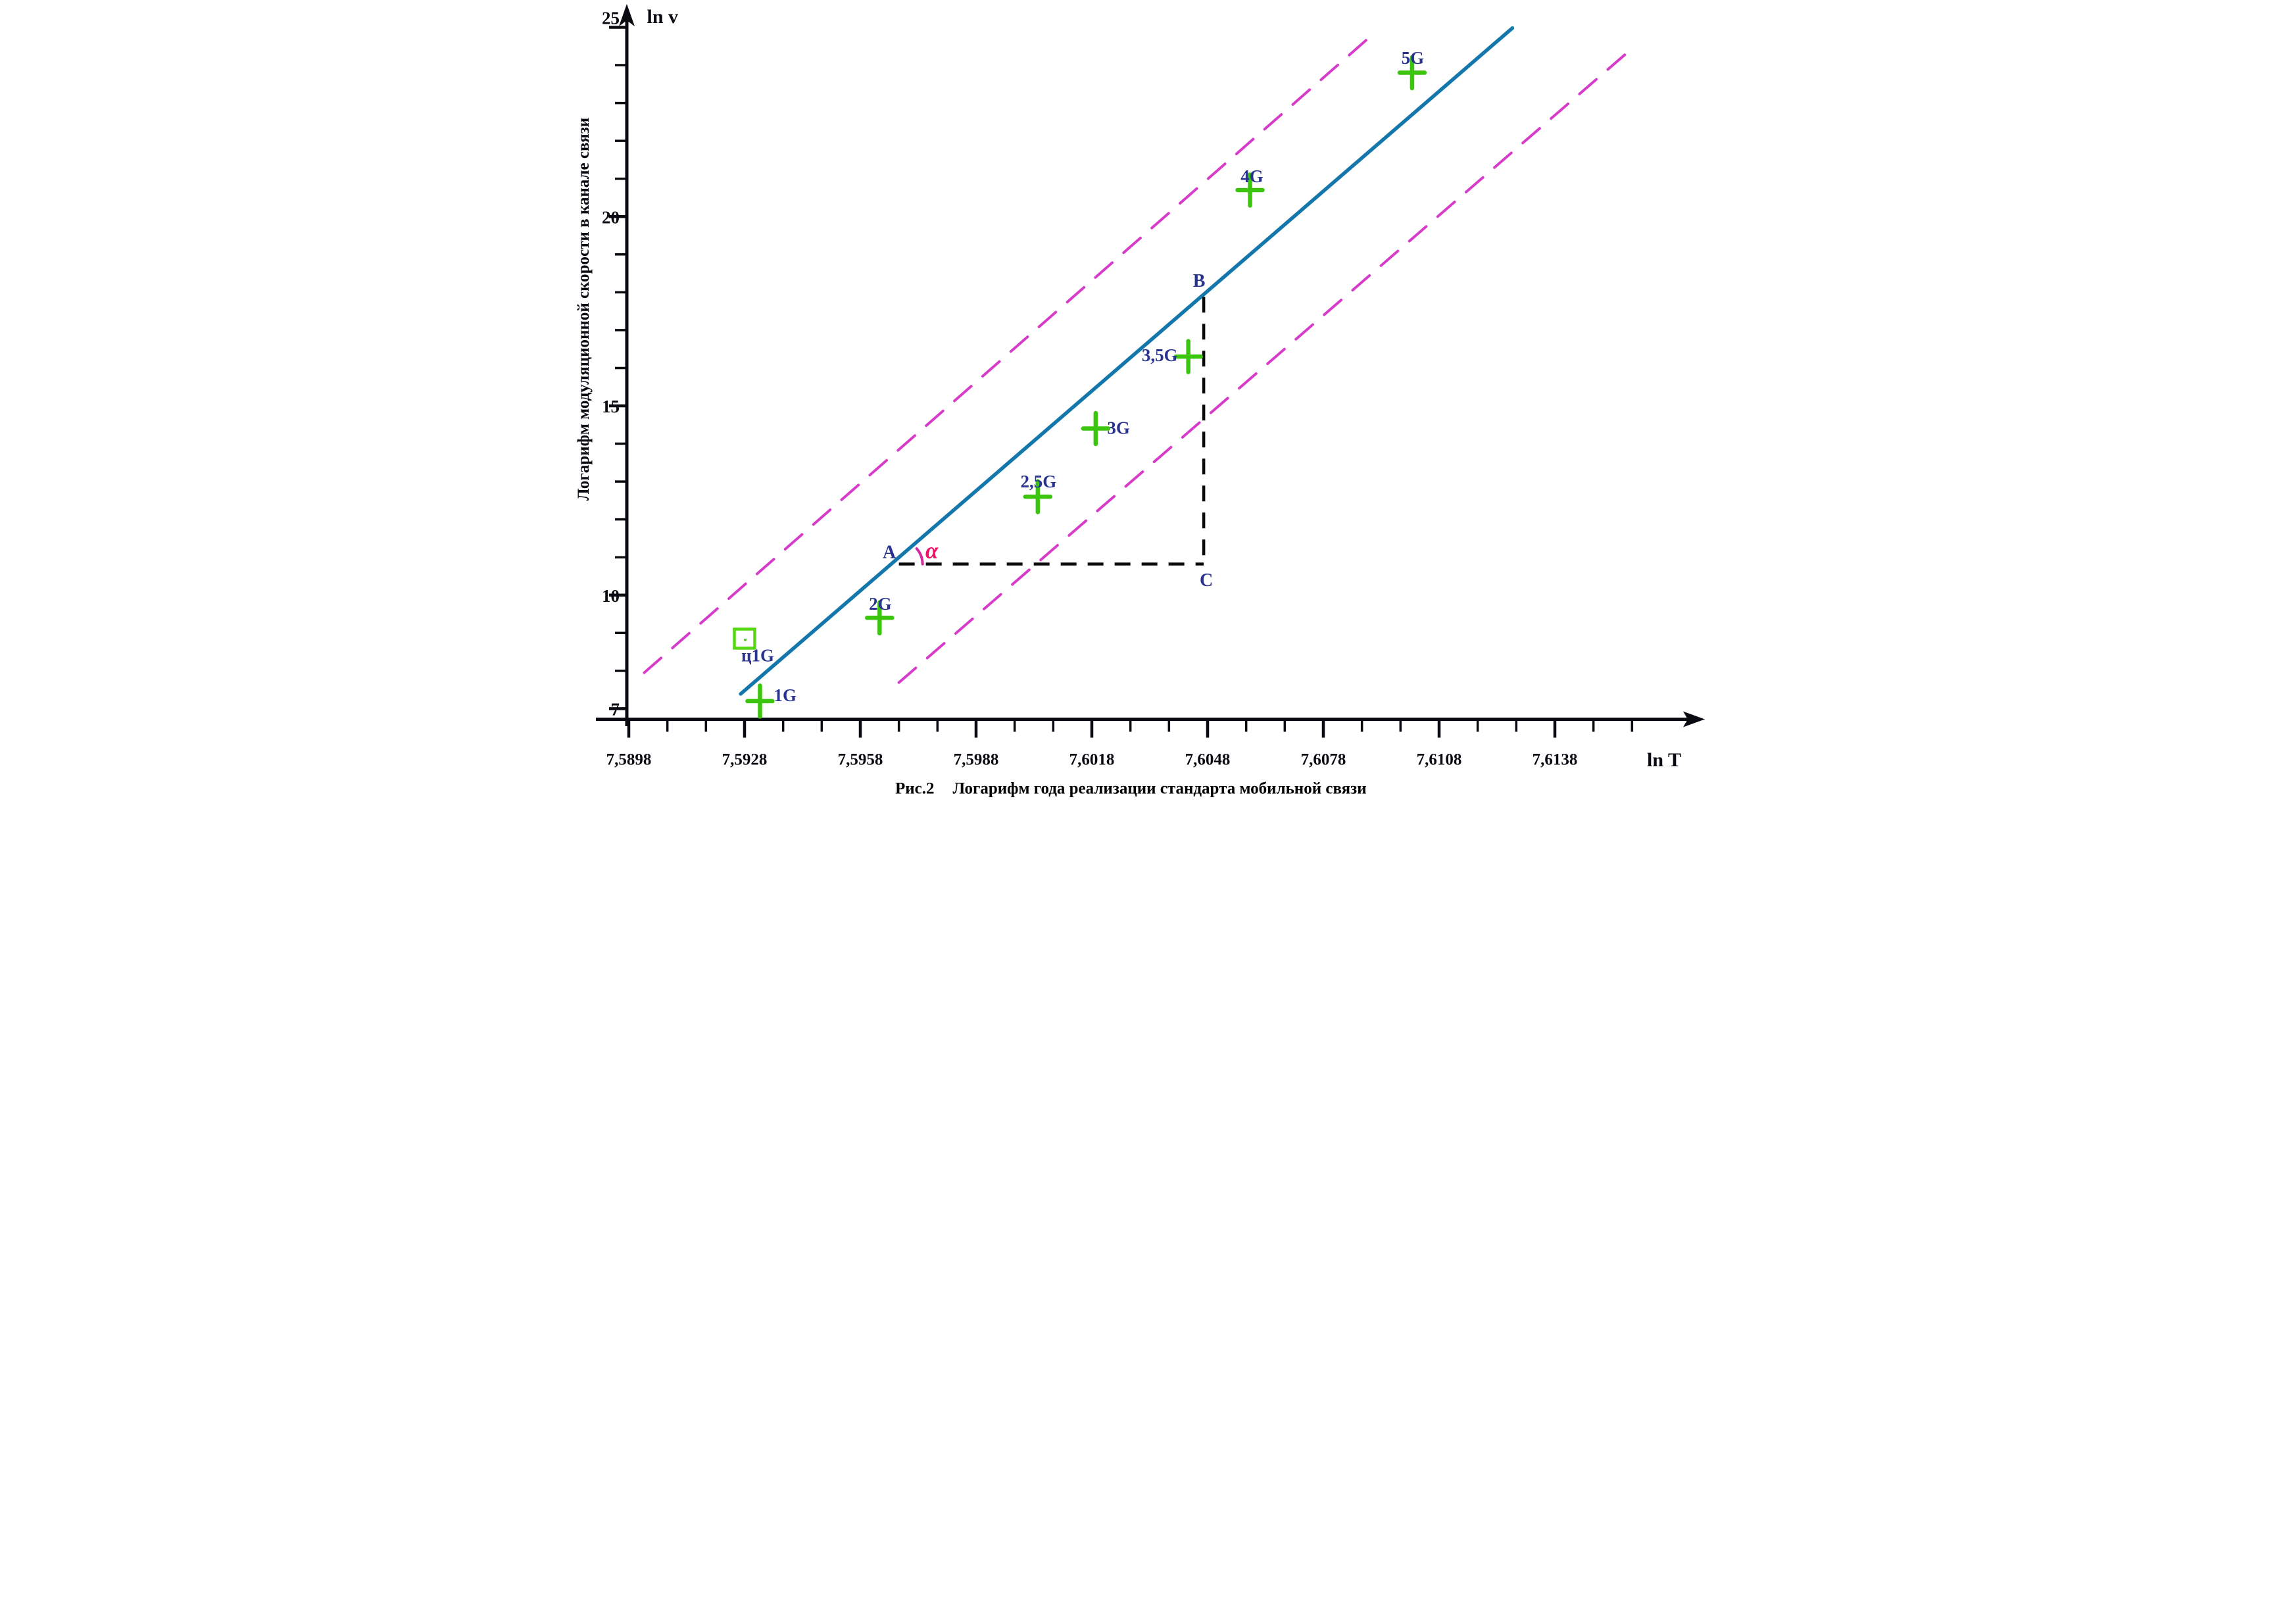 The height and width of the screenshot is (1624, 2281). Describe the element at coordinates (1694, 719) in the screenshot. I see `x-axis-arrow-icon` at that location.